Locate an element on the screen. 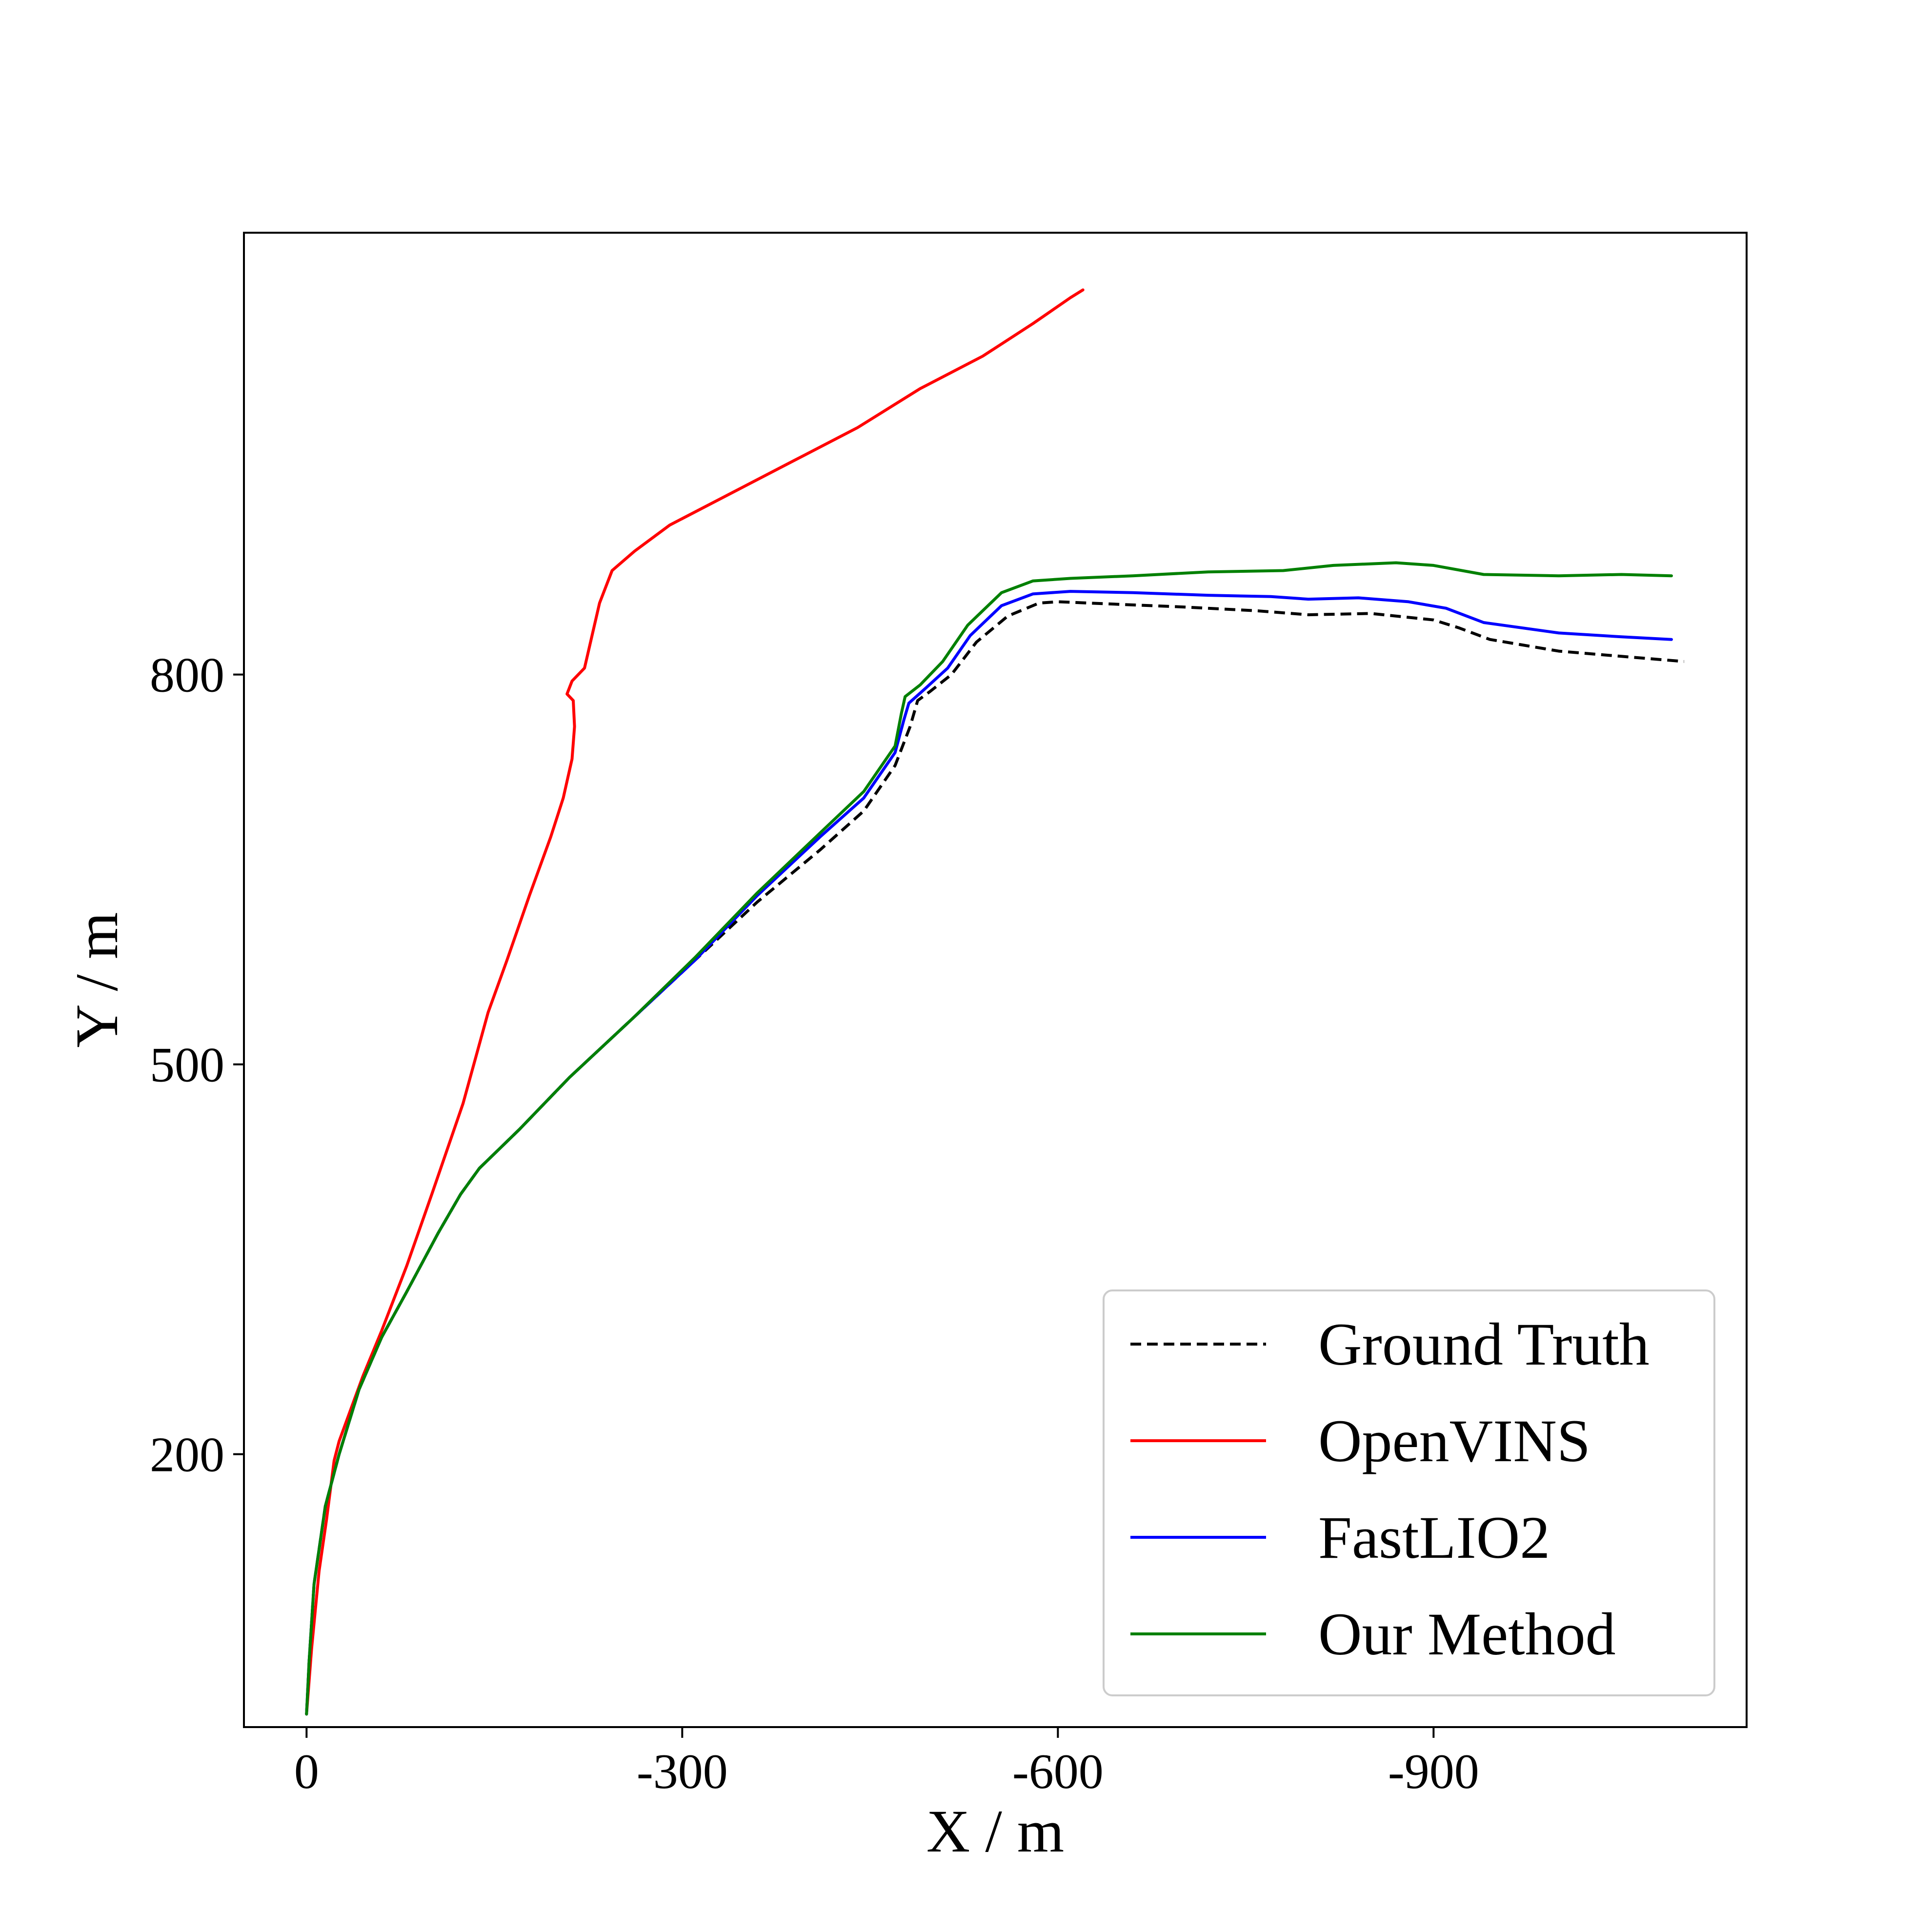 This screenshot has height=1932, width=1932. legend-label-fastlio2: FastLIO2 is located at coordinates (1434, 1537).